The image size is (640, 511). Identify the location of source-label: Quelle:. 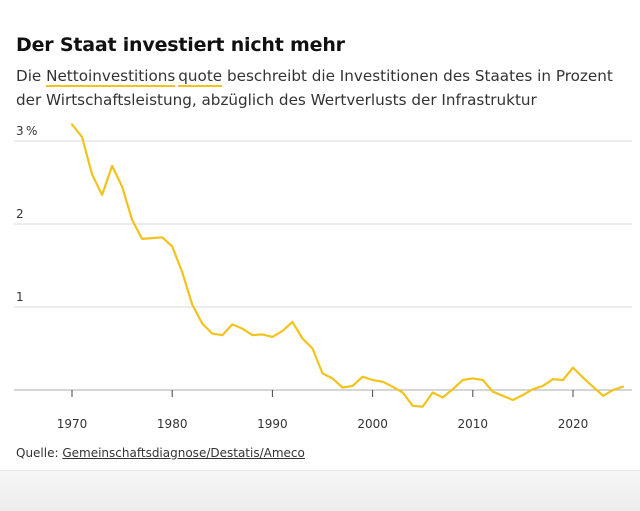
(39, 453).